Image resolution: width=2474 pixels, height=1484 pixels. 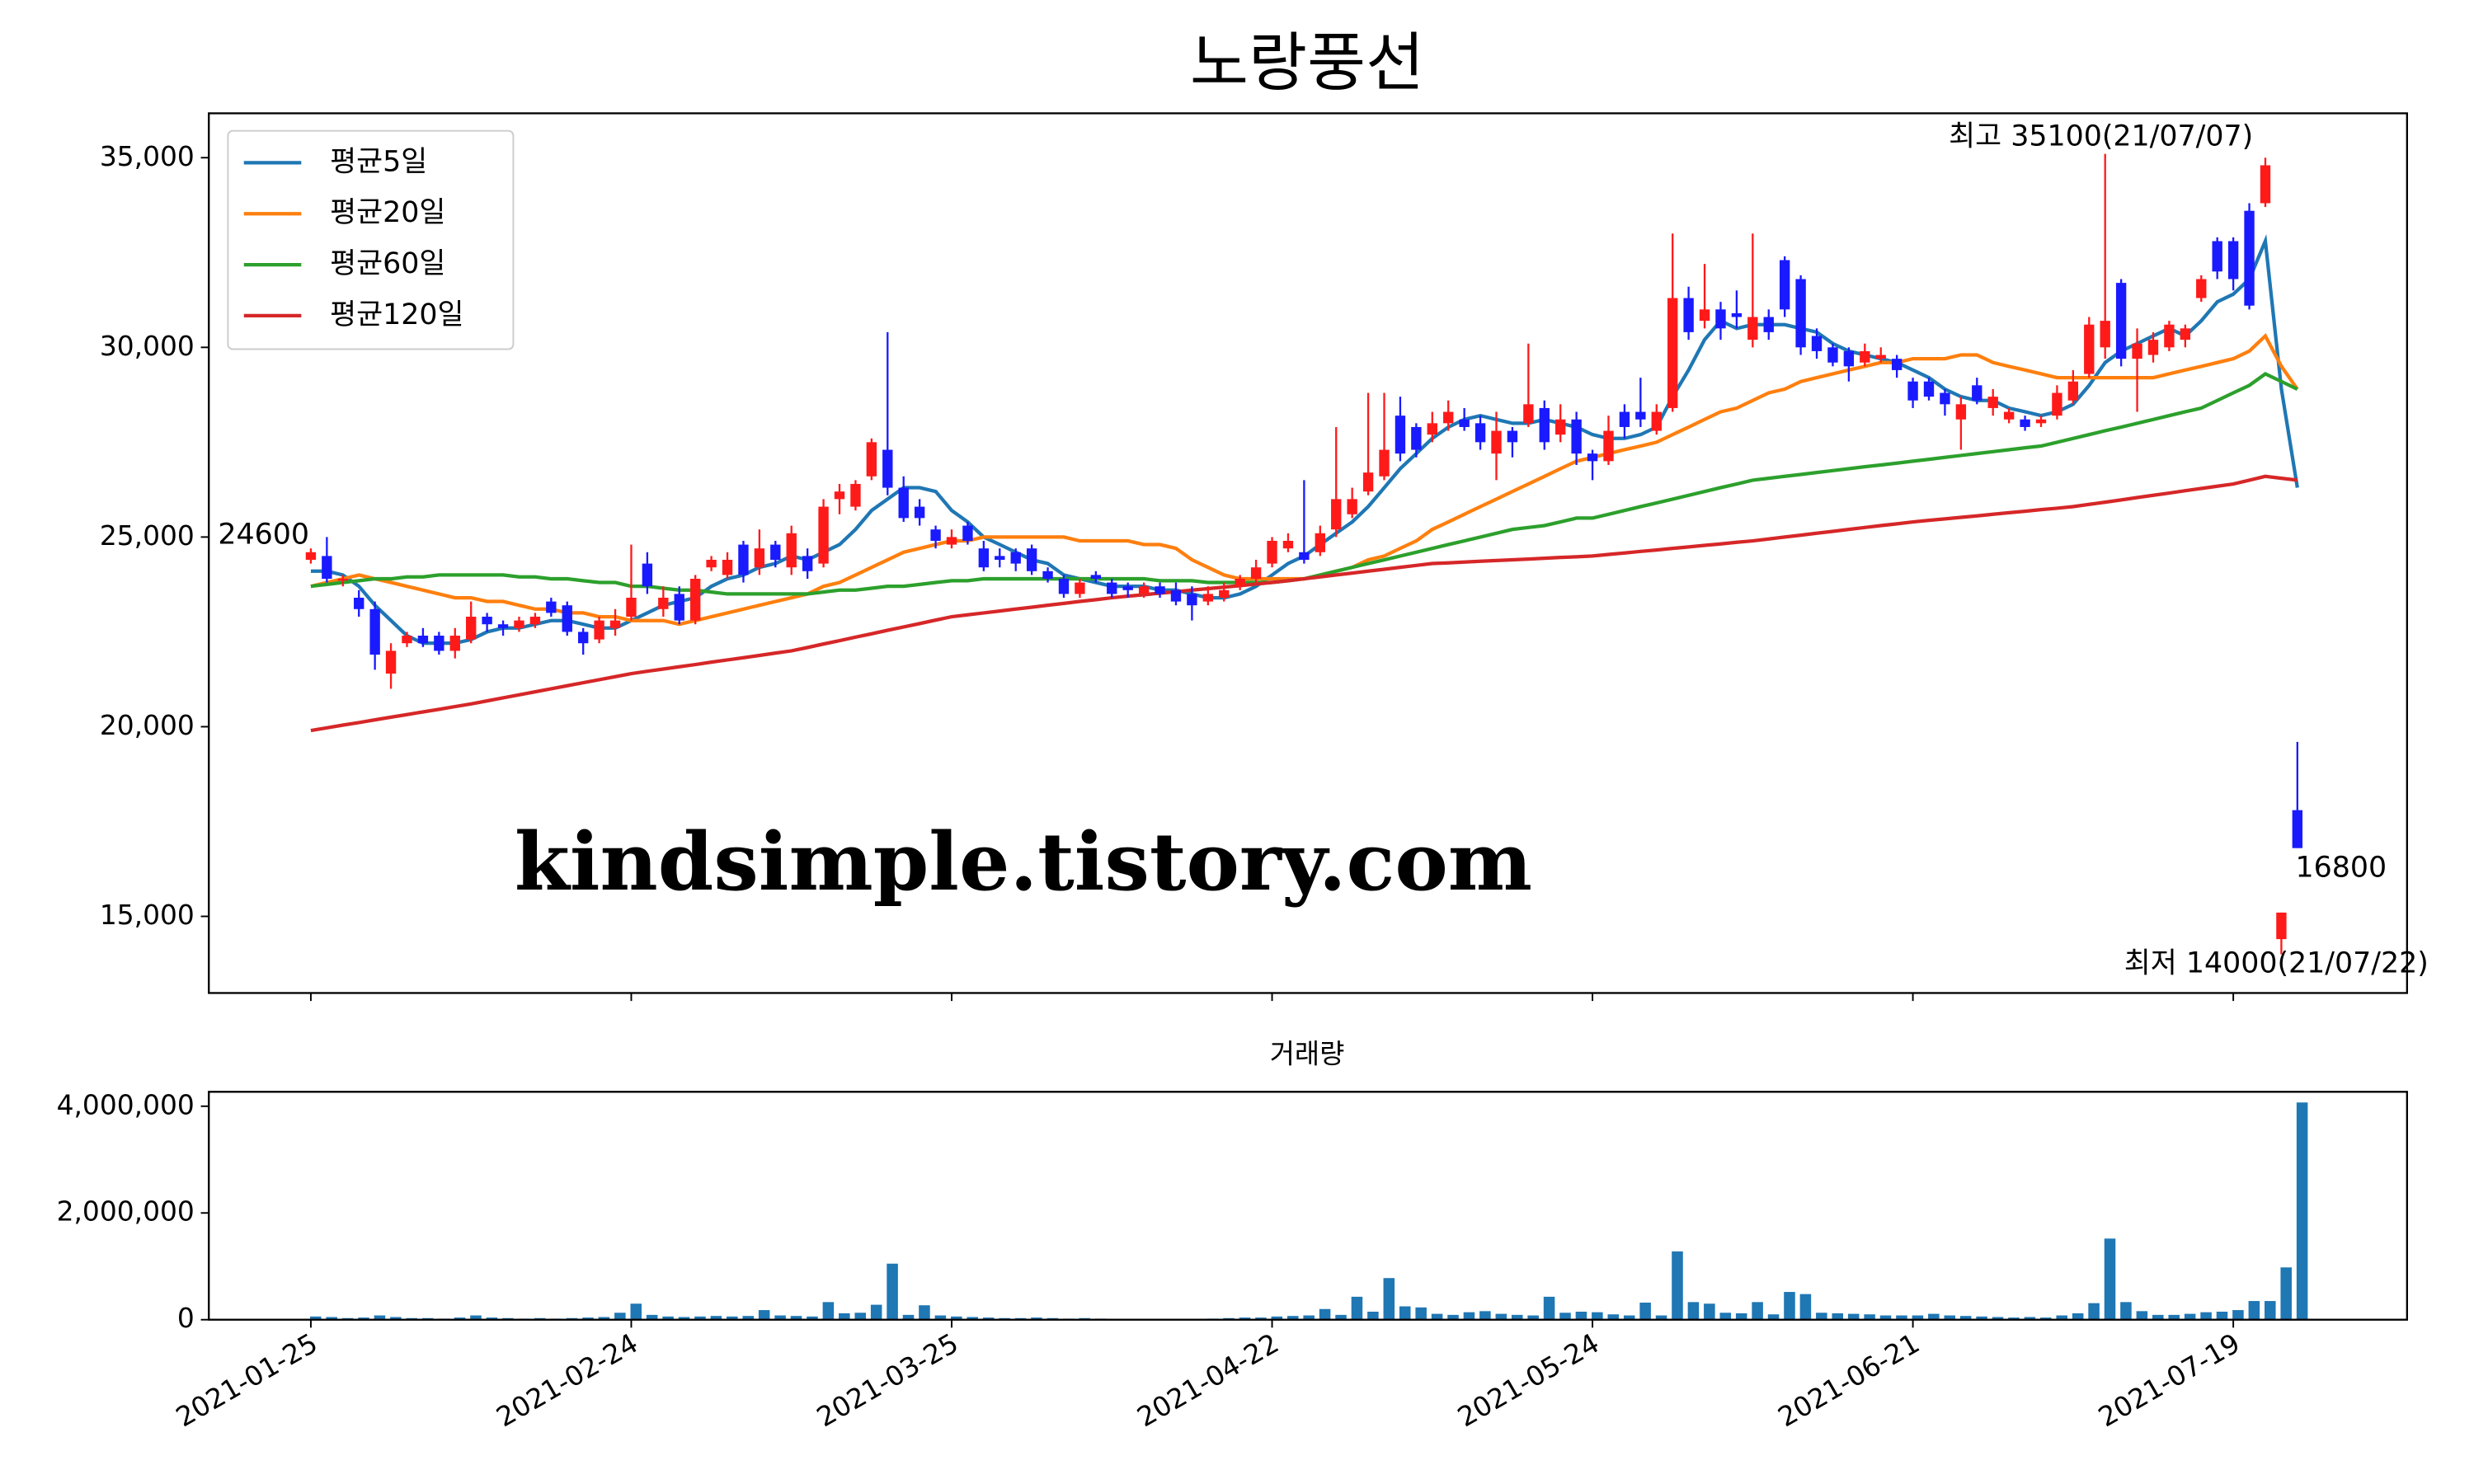 What do you see at coordinates (126, 1211) in the screenshot?
I see `y-tick-label: 2,000,000` at bounding box center [126, 1211].